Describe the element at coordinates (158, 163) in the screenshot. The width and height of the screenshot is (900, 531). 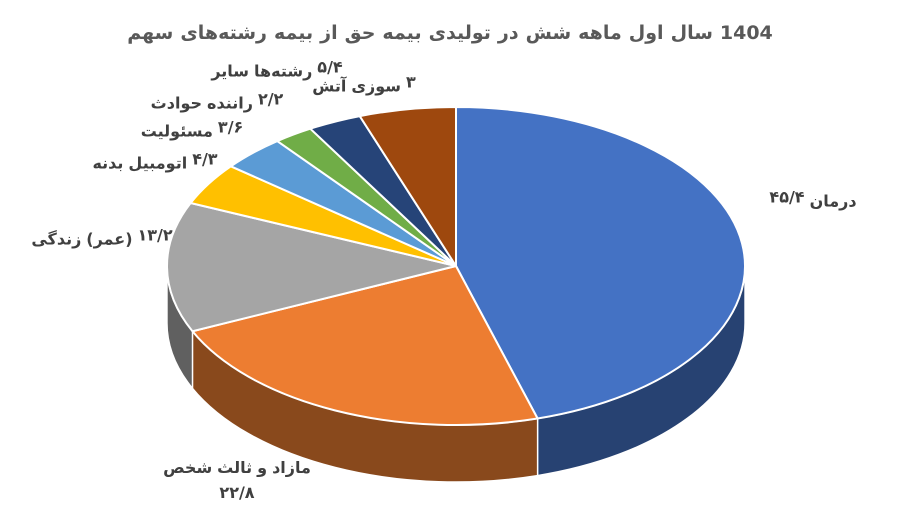
I see `slice-name-text: اتومبیل` at that location.